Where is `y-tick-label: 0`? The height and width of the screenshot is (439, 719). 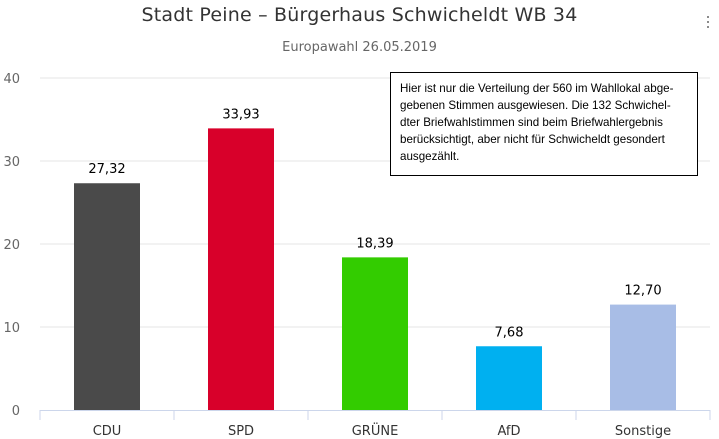
y-tick-label: 0 is located at coordinates (16, 411).